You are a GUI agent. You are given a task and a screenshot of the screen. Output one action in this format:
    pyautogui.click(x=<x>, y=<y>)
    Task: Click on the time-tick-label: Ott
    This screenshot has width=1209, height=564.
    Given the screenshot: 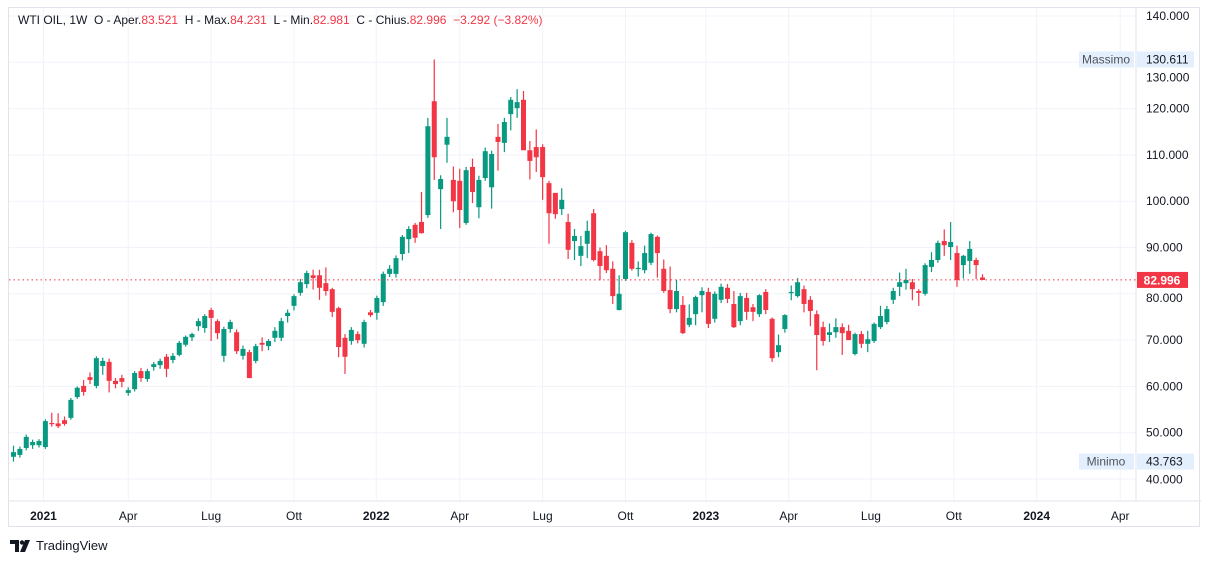 What is the action you would take?
    pyautogui.click(x=625, y=516)
    